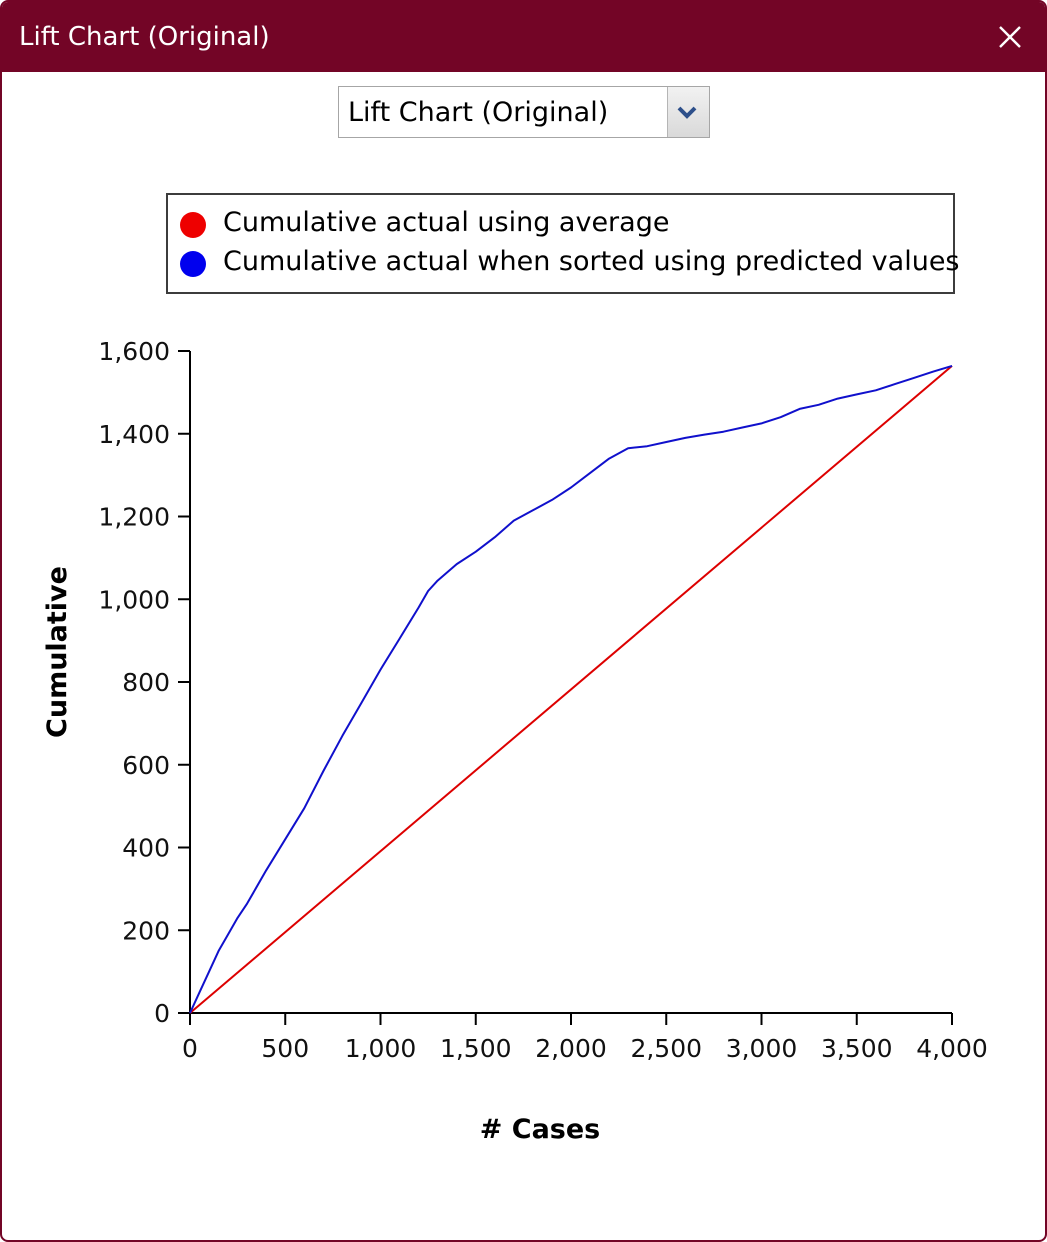 Image resolution: width=1047 pixels, height=1242 pixels. Describe the element at coordinates (193, 225) in the screenshot. I see `legend-marker-average` at that location.